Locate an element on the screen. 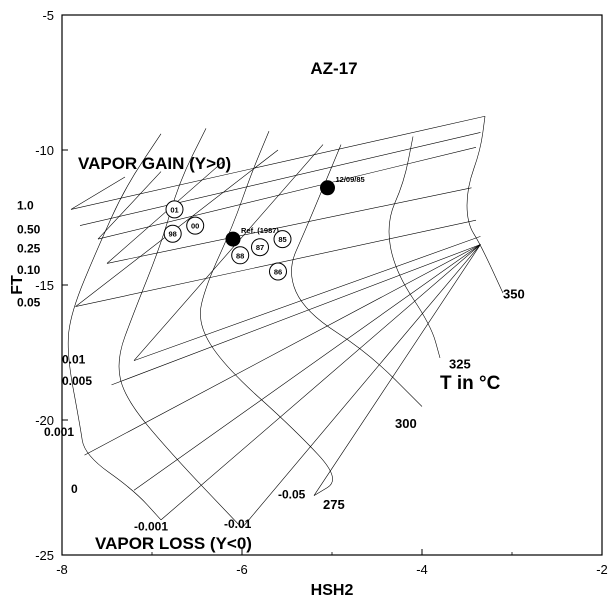 The image size is (609, 602). y-value-label: 1.0 is located at coordinates (25, 205).